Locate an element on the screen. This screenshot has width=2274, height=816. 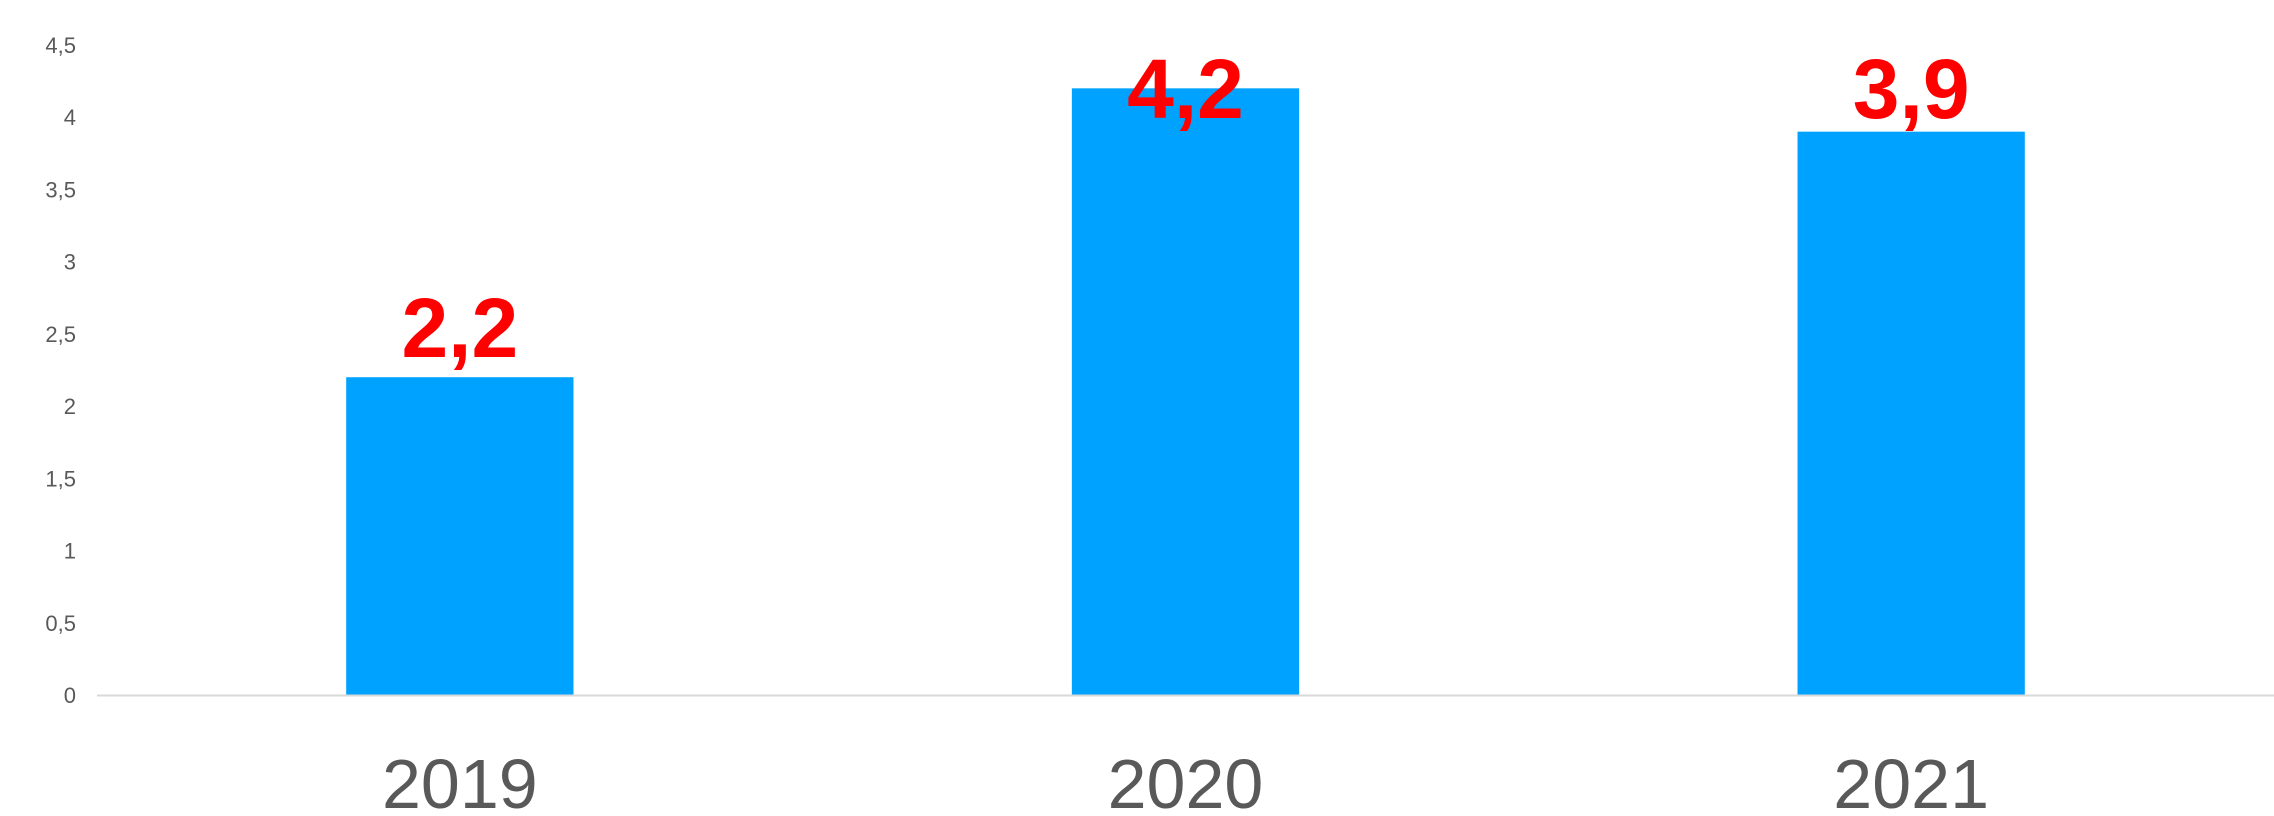
y-tick-label: 4 is located at coordinates (70, 117).